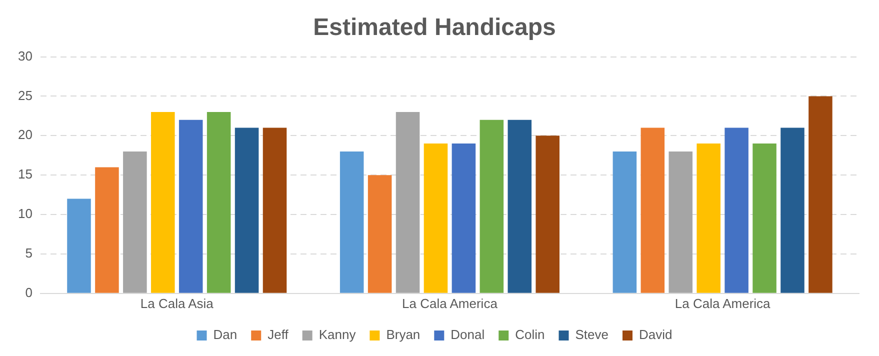 Image resolution: width=879 pixels, height=356 pixels. What do you see at coordinates (530, 334) in the screenshot?
I see `legend-label: Colin` at bounding box center [530, 334].